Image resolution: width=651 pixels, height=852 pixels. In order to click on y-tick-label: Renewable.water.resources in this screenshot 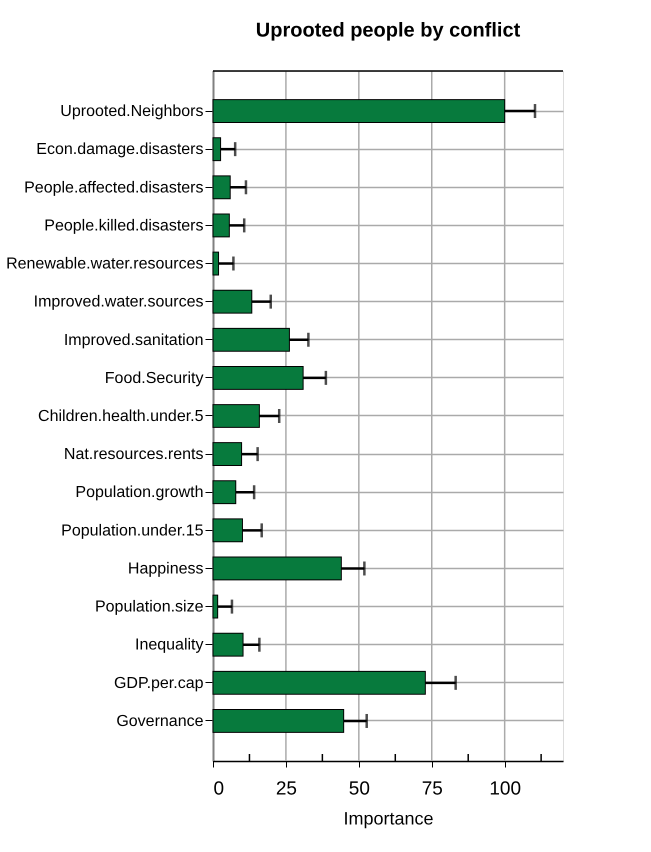, I will do `click(105, 264)`.